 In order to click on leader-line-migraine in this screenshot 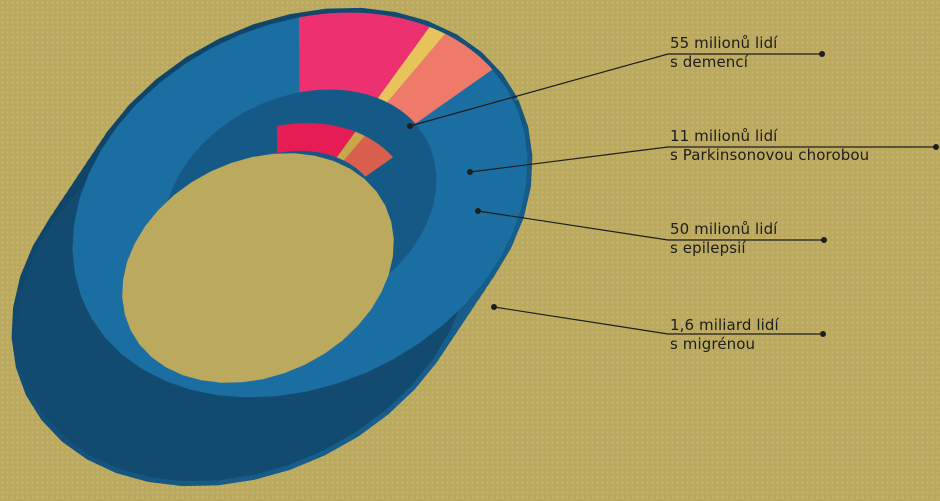, I will do `click(658, 320)`.